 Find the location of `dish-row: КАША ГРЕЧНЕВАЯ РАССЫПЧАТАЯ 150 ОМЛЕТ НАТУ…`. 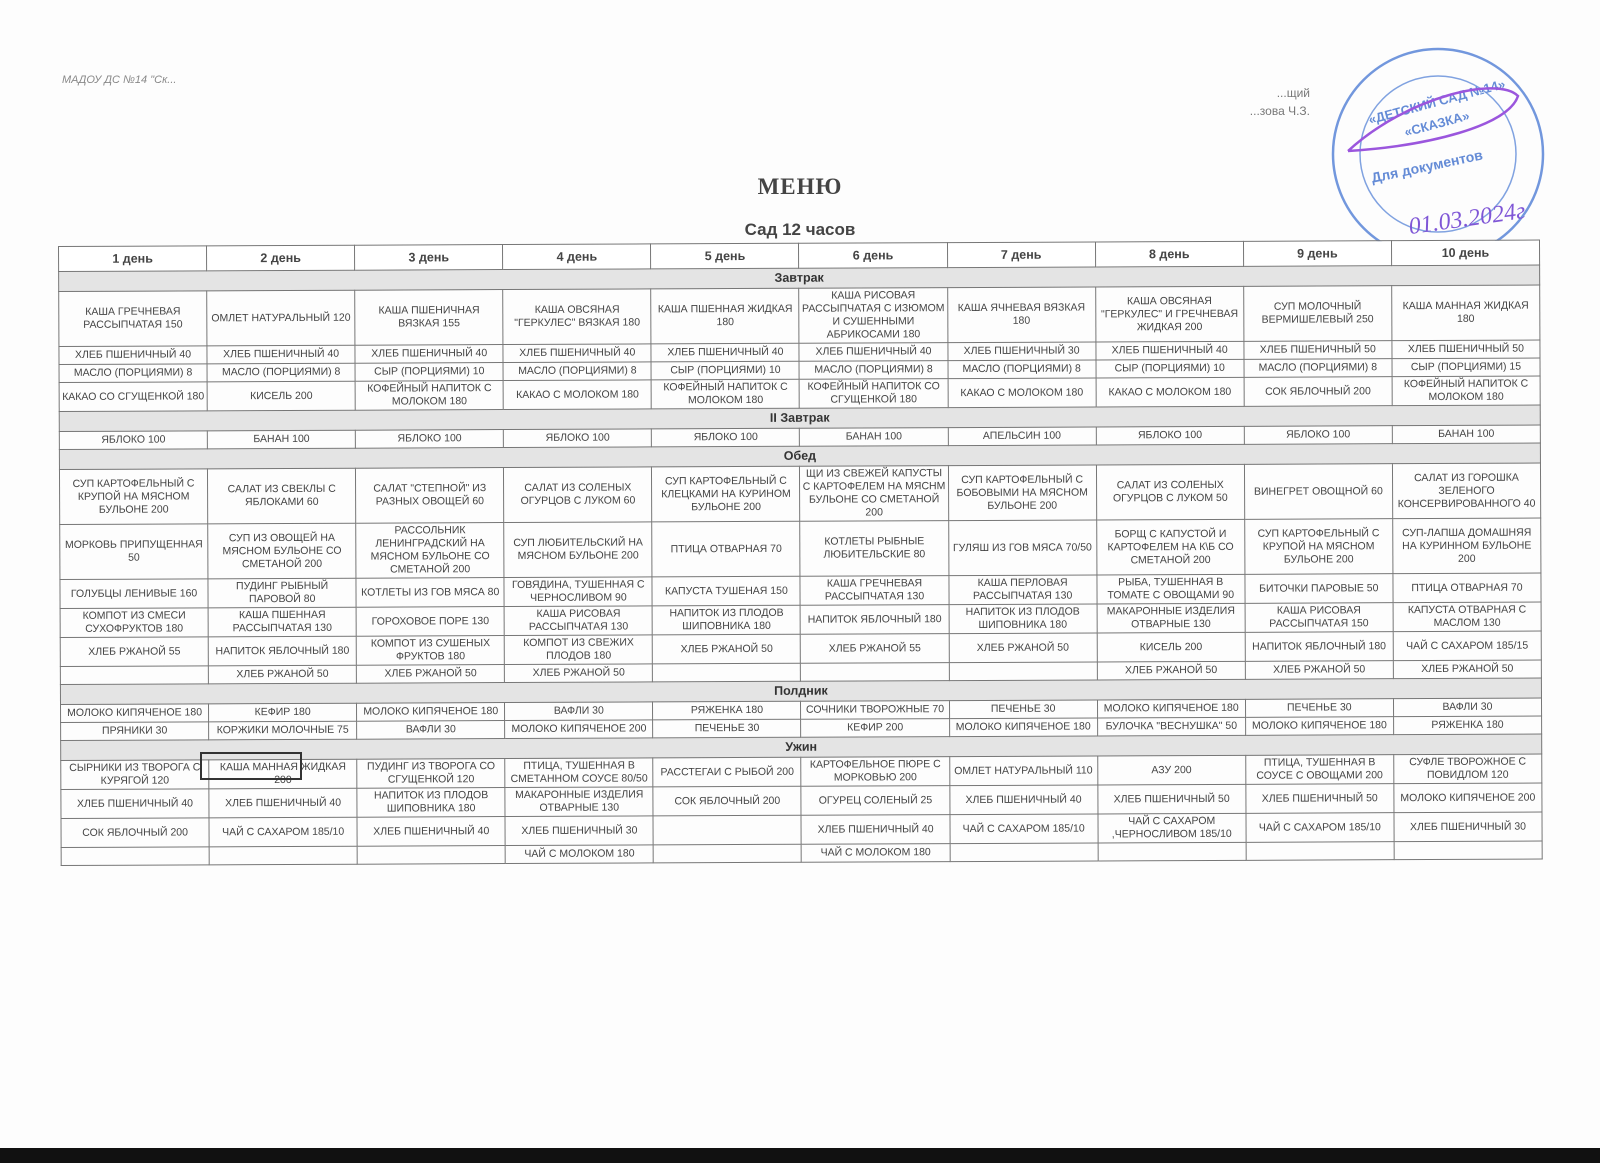

dish-row: КАША ГРЕЧНЕВАЯ РАССЫПЧАТАЯ 150 ОМЛЕТ НАТУ… is located at coordinates (799, 316).